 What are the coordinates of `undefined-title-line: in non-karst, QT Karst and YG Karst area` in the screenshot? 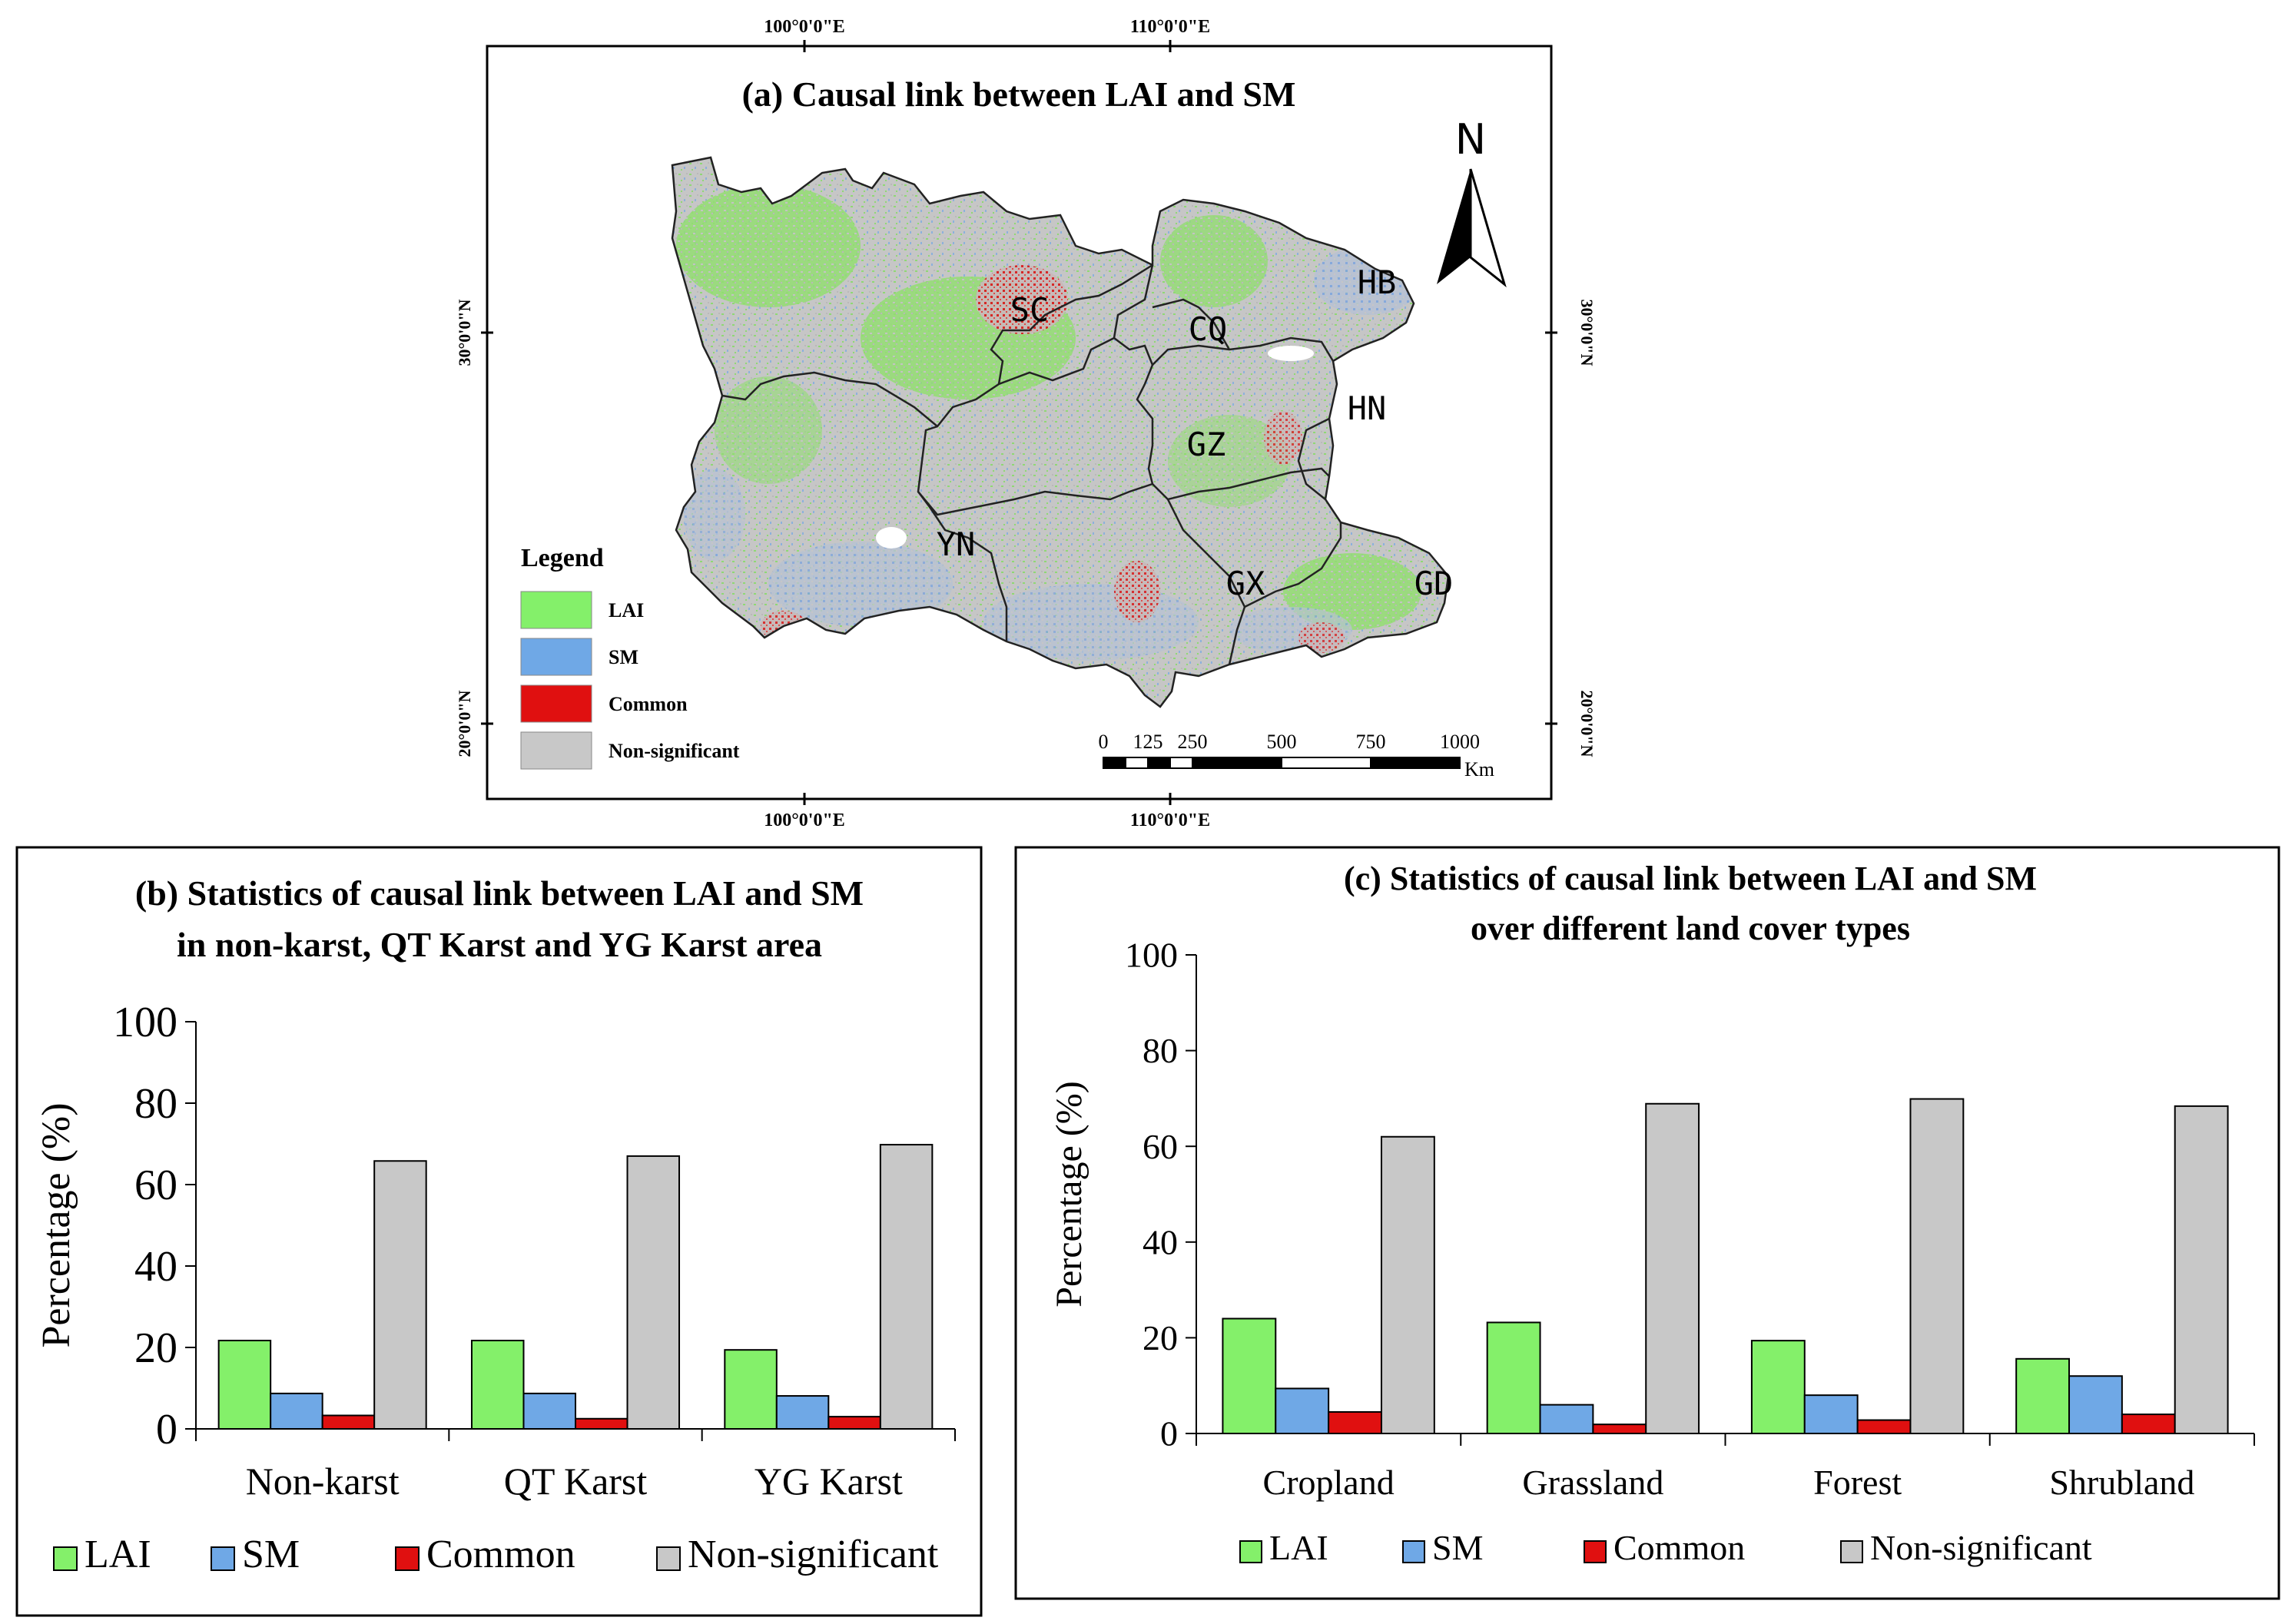 It's located at (499, 945).